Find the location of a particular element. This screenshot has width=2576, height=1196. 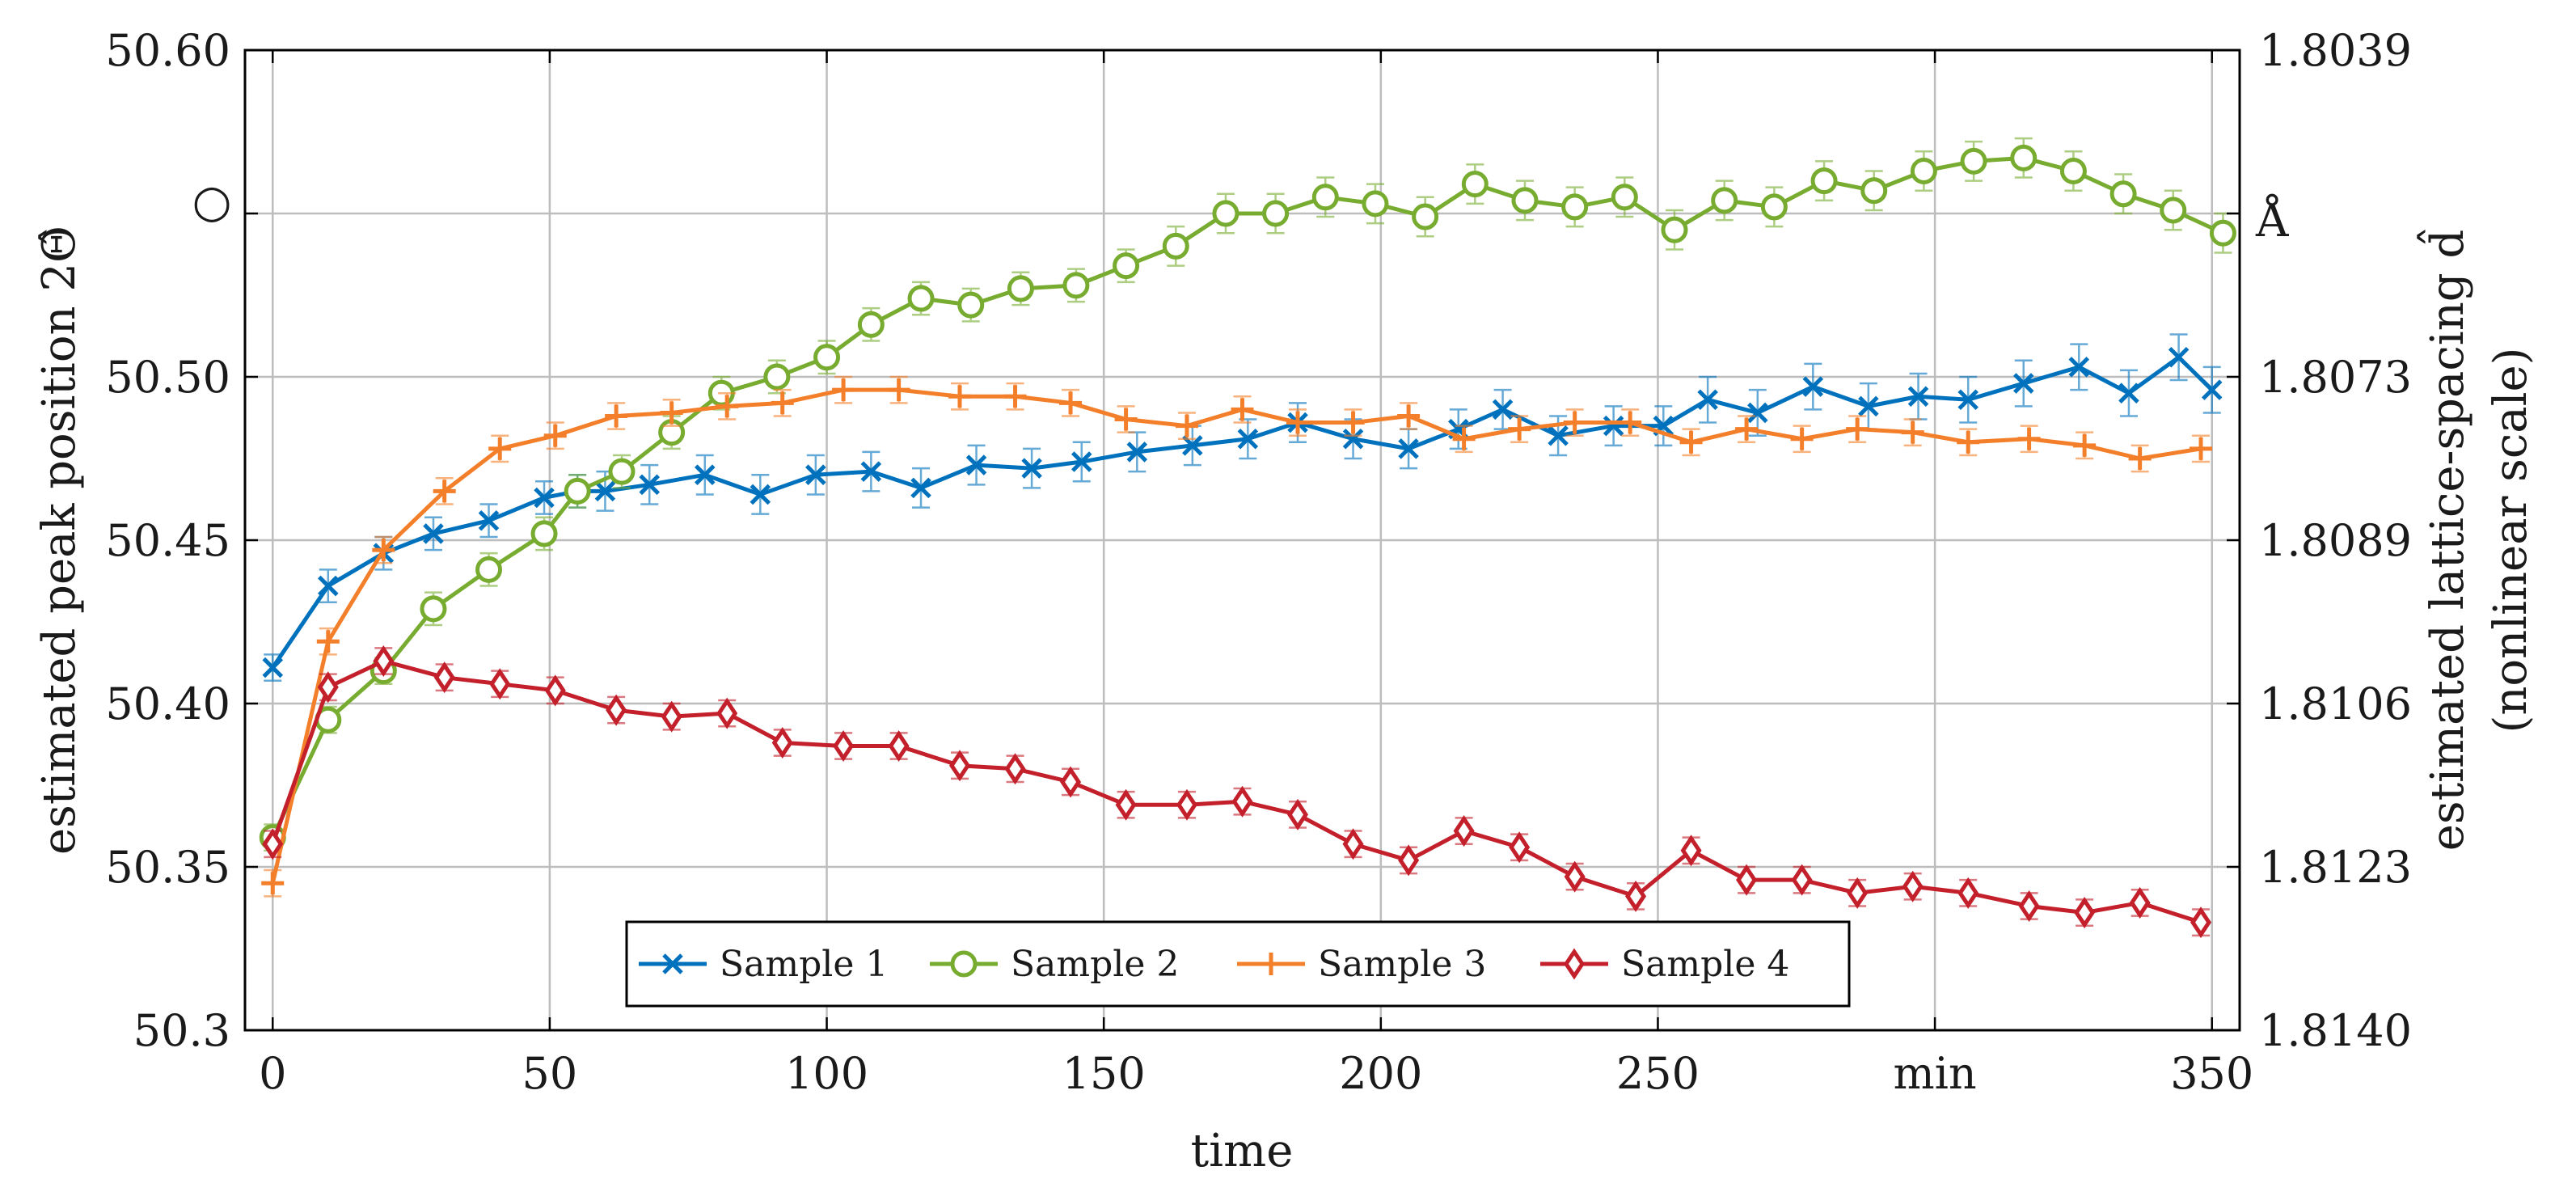

legend-item-4: Sample 4 is located at coordinates (1664, 964).